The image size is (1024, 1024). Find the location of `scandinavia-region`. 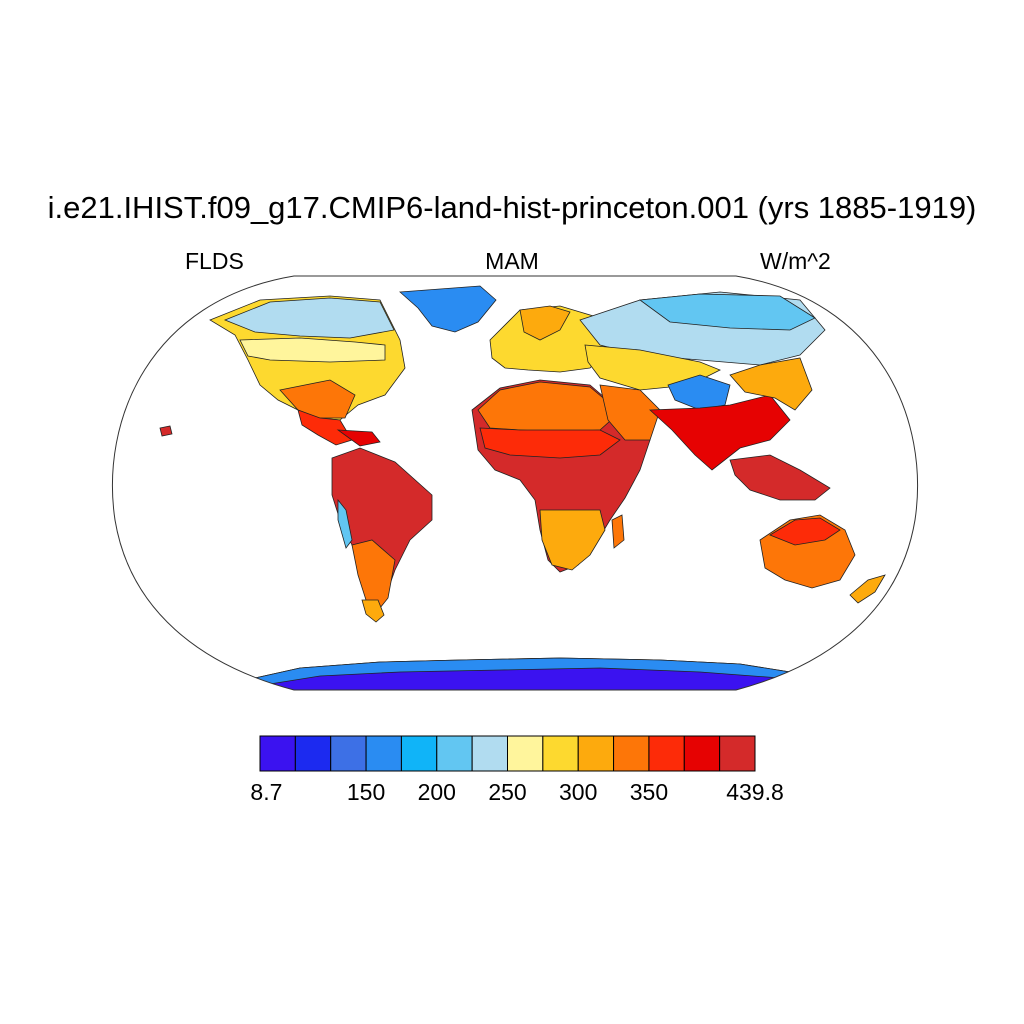

scandinavia-region is located at coordinates (545, 323).